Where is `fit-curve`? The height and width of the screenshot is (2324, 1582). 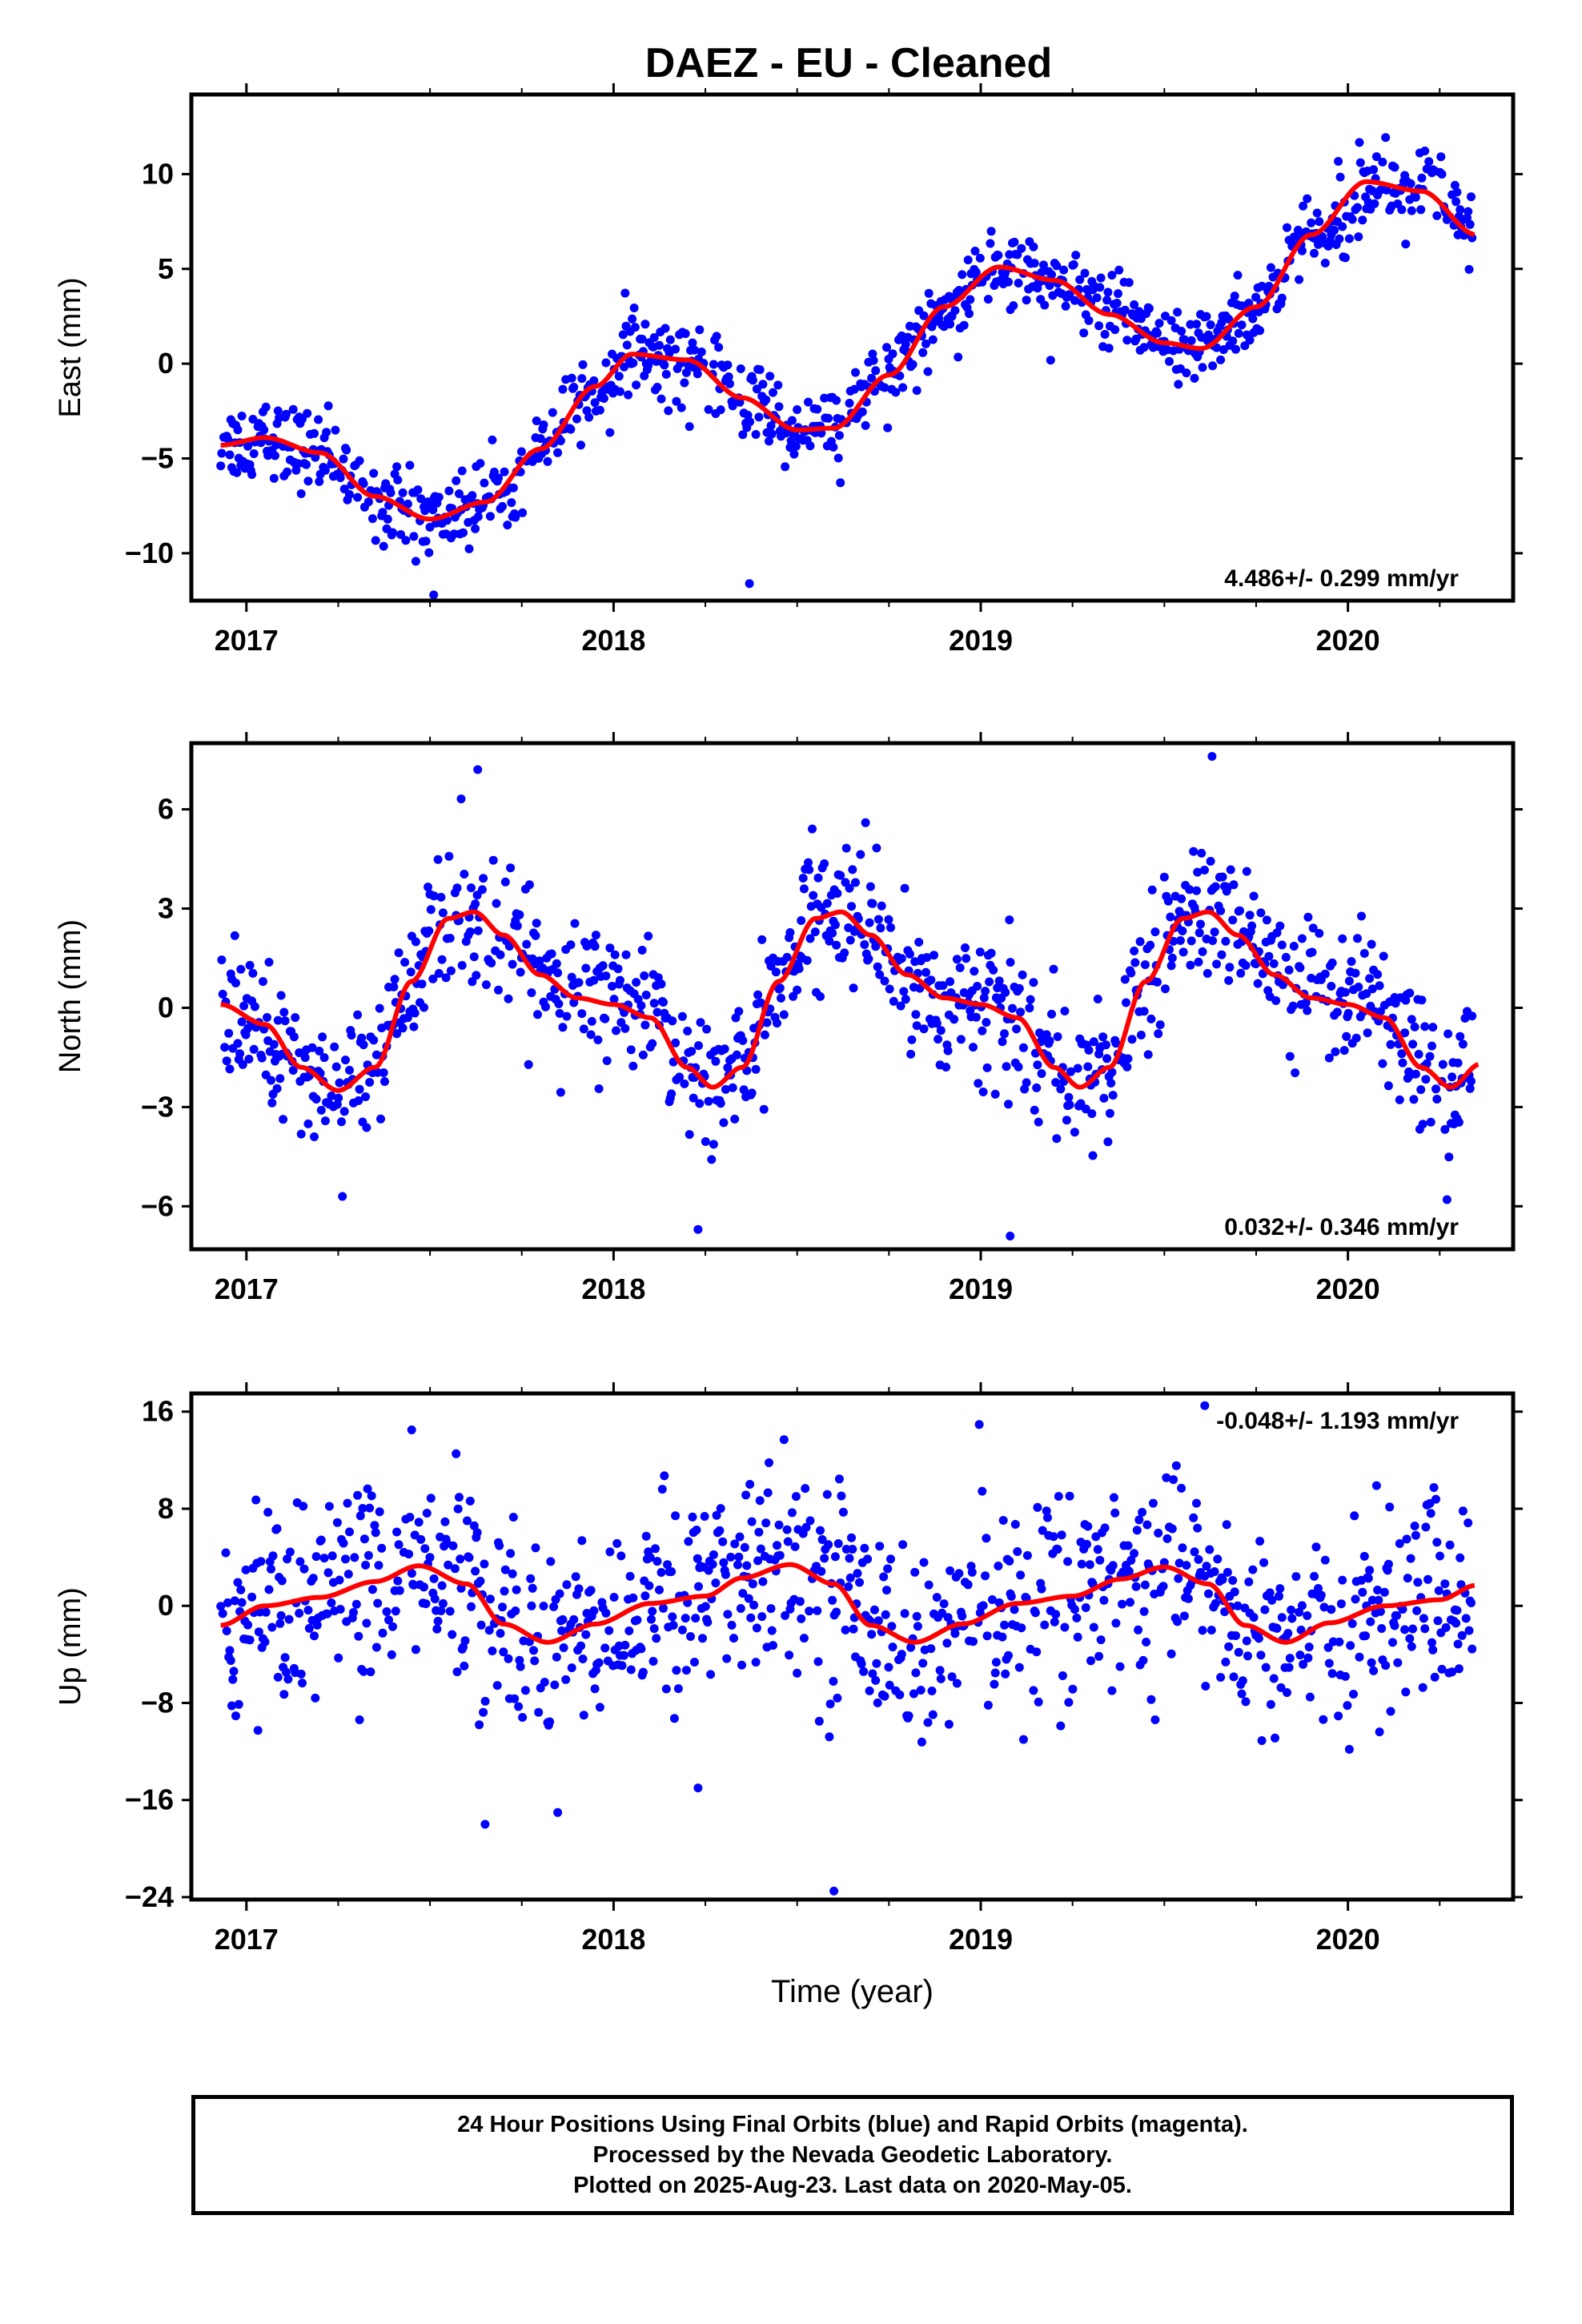 fit-curve is located at coordinates (848, 350).